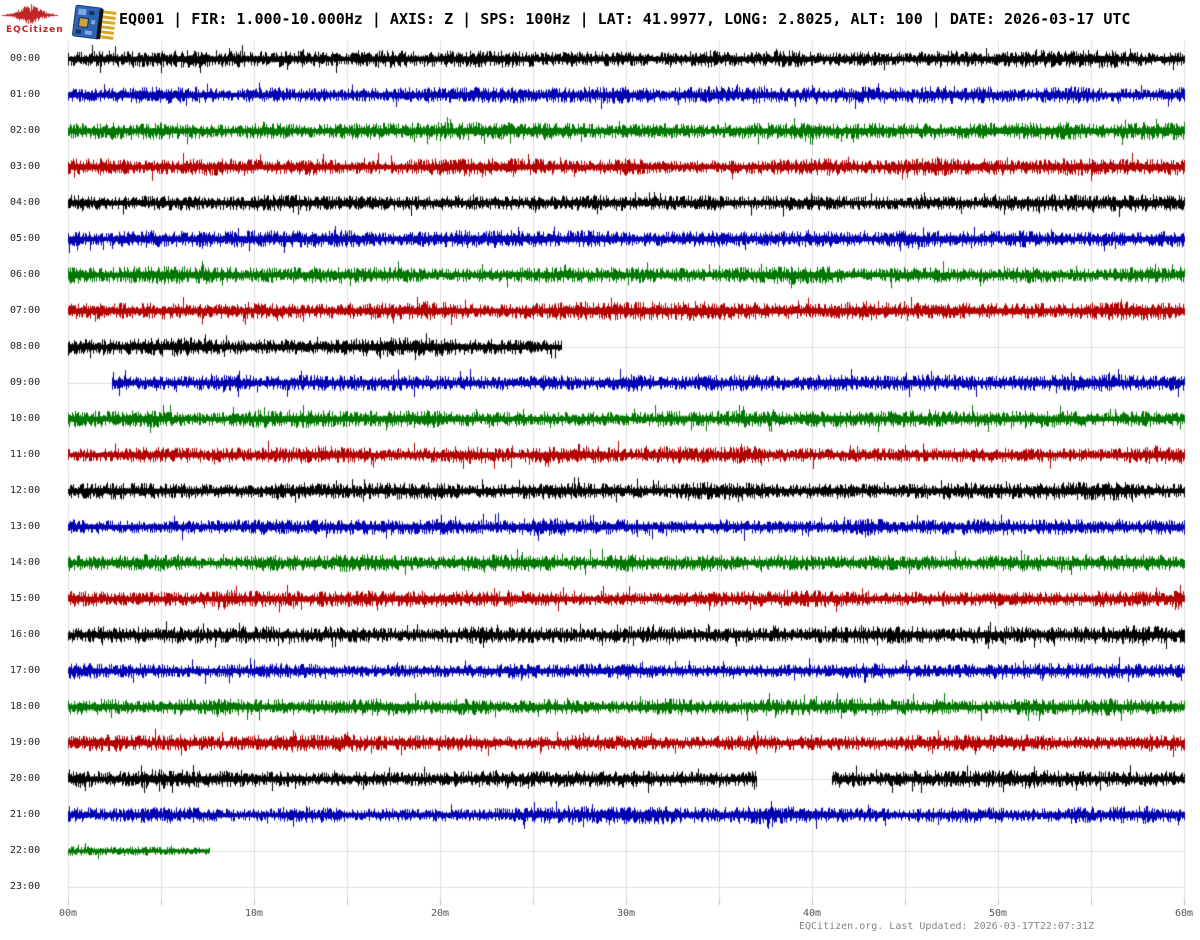 This screenshot has height=940, width=1200. I want to click on hour-label-1200: 12:00, so click(25, 490).